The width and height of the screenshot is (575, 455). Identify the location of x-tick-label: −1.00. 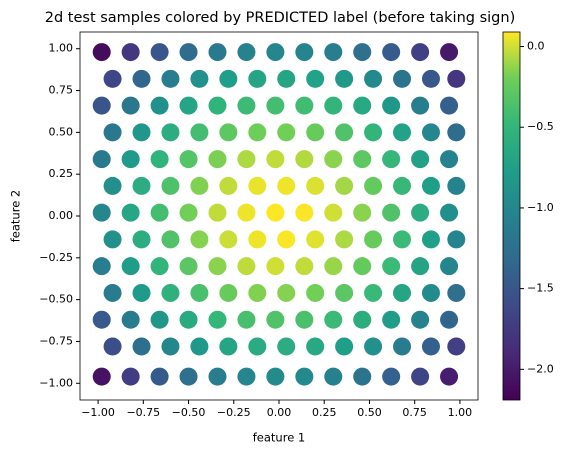
(98, 412).